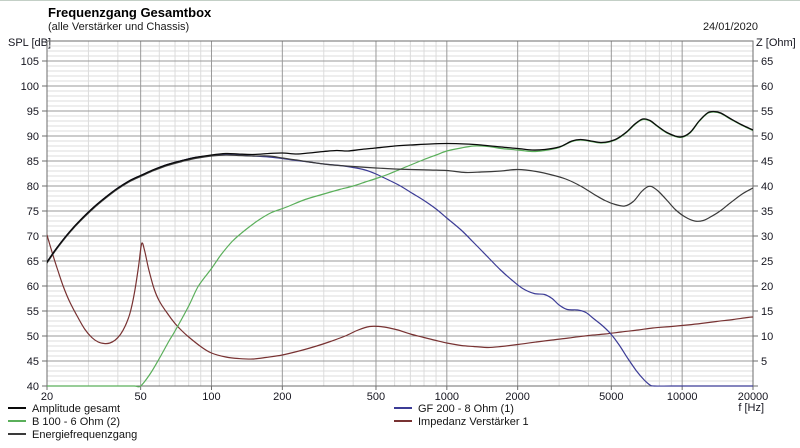 Image resolution: width=800 pixels, height=448 pixels. What do you see at coordinates (517, 397) in the screenshot?
I see `freq-tick-label: 2000` at bounding box center [517, 397].